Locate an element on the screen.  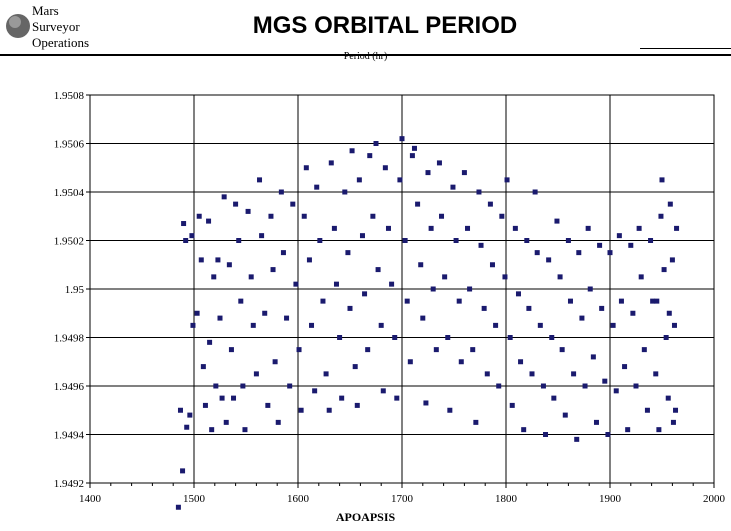
page-title: MGS ORBITAL PERIOD is located at coordinates (385, 25).